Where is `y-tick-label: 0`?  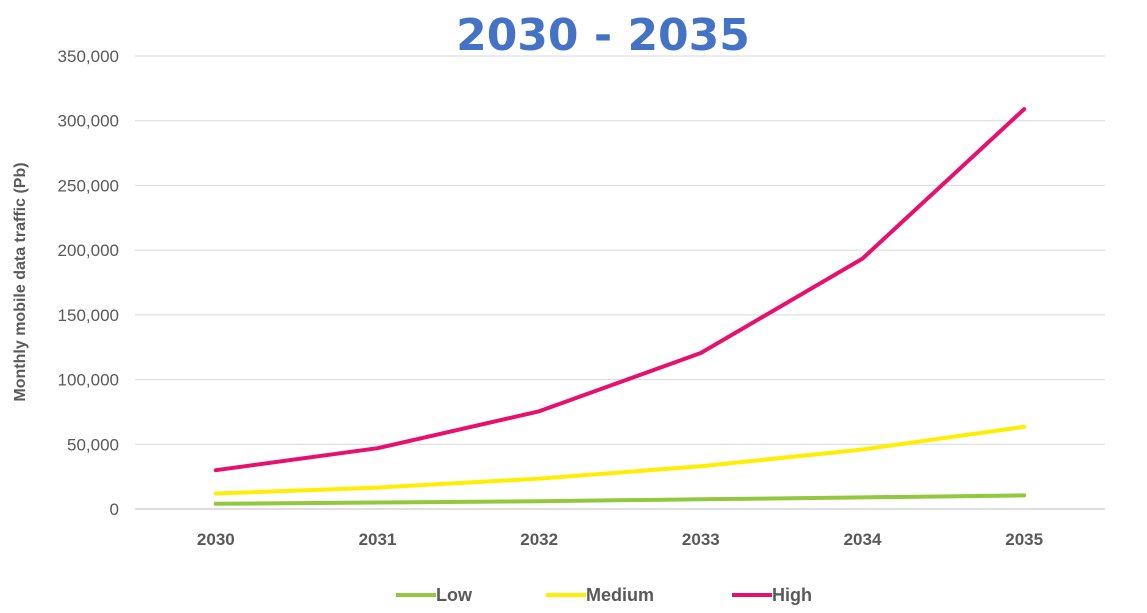
y-tick-label: 0 is located at coordinates (114, 509).